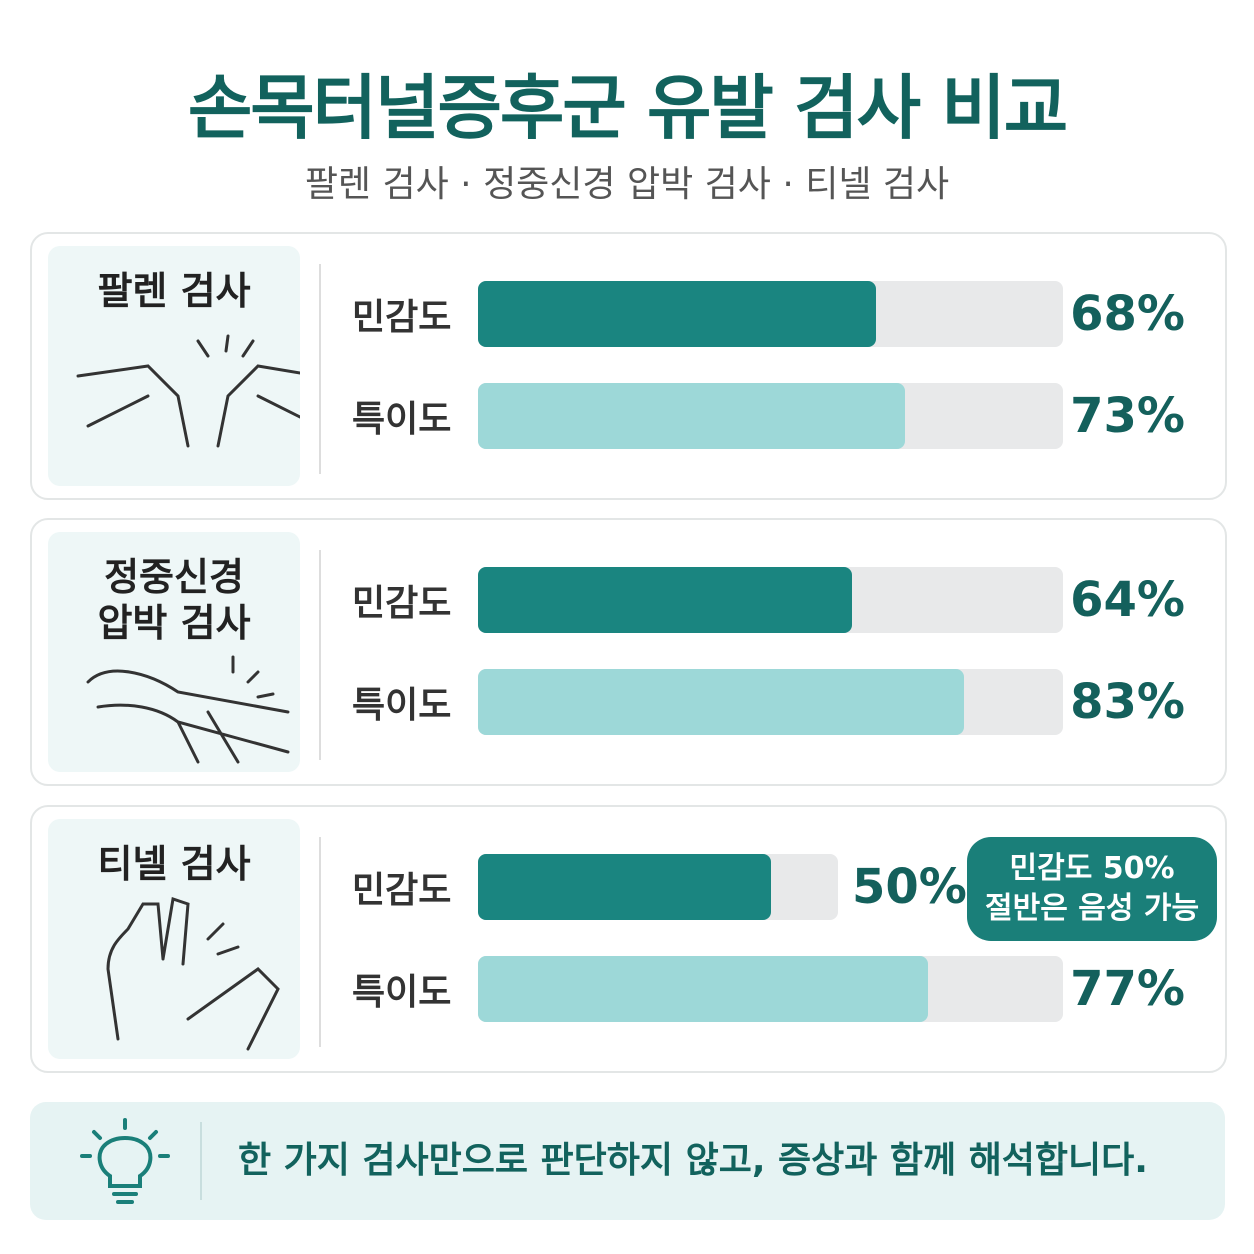  Describe the element at coordinates (1127, 702) in the screenshot. I see `value-label: 83%` at that location.